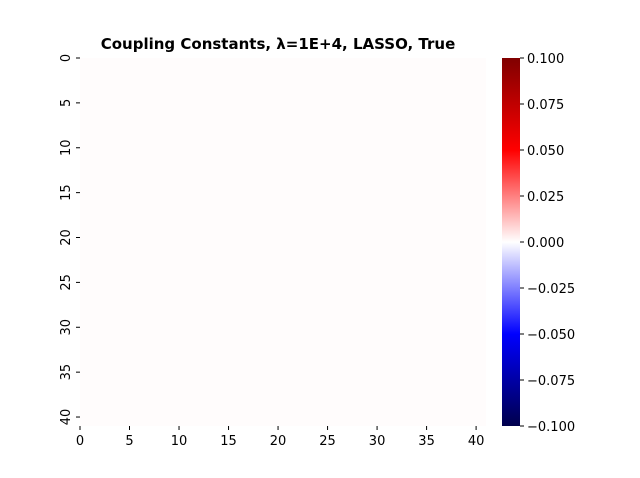  What do you see at coordinates (66, 237) in the screenshot?
I see `y-tick-label: 20` at bounding box center [66, 237].